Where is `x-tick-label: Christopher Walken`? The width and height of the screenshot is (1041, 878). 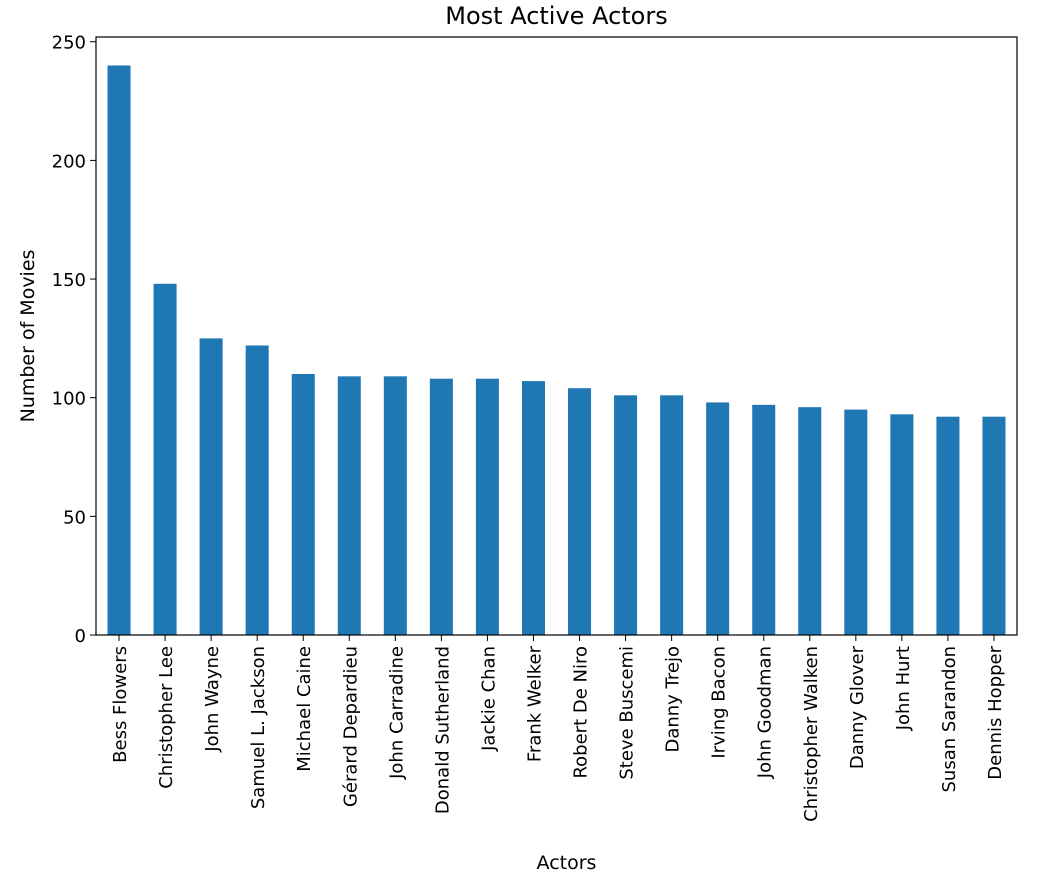 x-tick-label: Christopher Walken is located at coordinates (811, 734).